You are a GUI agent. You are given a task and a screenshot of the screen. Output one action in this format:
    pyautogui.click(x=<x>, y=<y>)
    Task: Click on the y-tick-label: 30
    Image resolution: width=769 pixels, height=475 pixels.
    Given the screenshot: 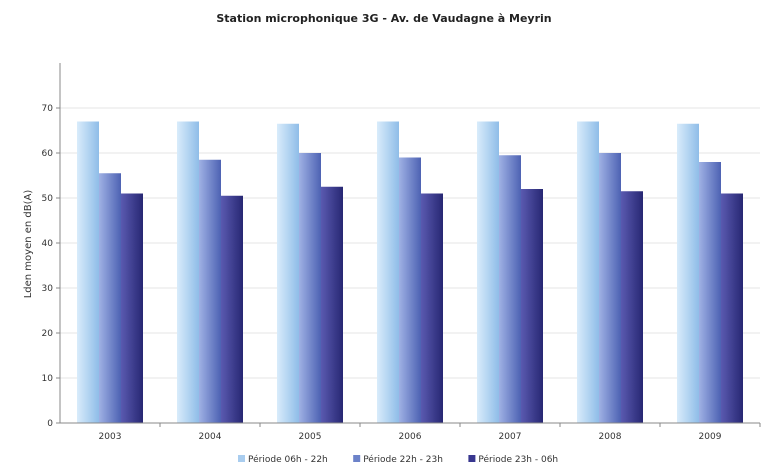 What is the action you would take?
    pyautogui.click(x=48, y=289)
    